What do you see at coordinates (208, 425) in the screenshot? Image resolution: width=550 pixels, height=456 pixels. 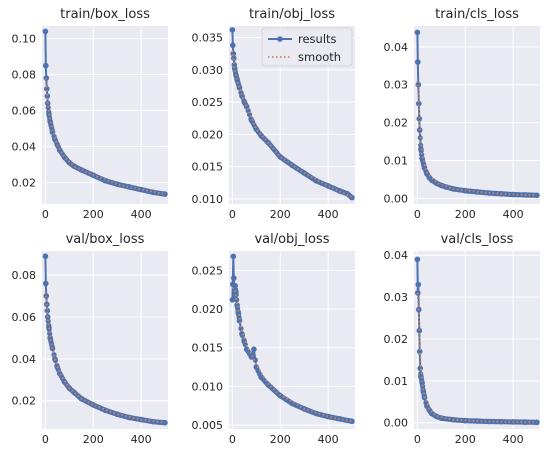 I see `y-tick-label: 0.005` at bounding box center [208, 425].